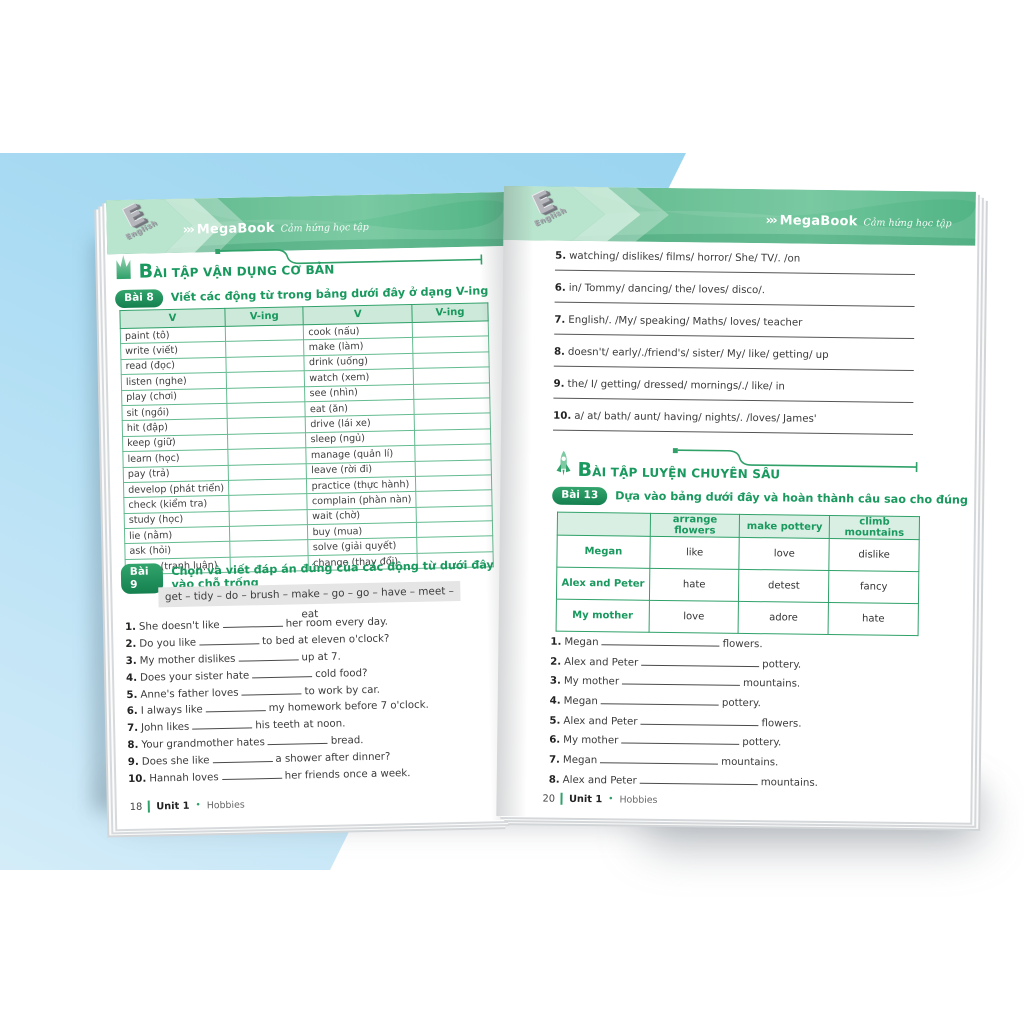  What do you see at coordinates (123, 267) in the screenshot?
I see `crown-icon` at bounding box center [123, 267].